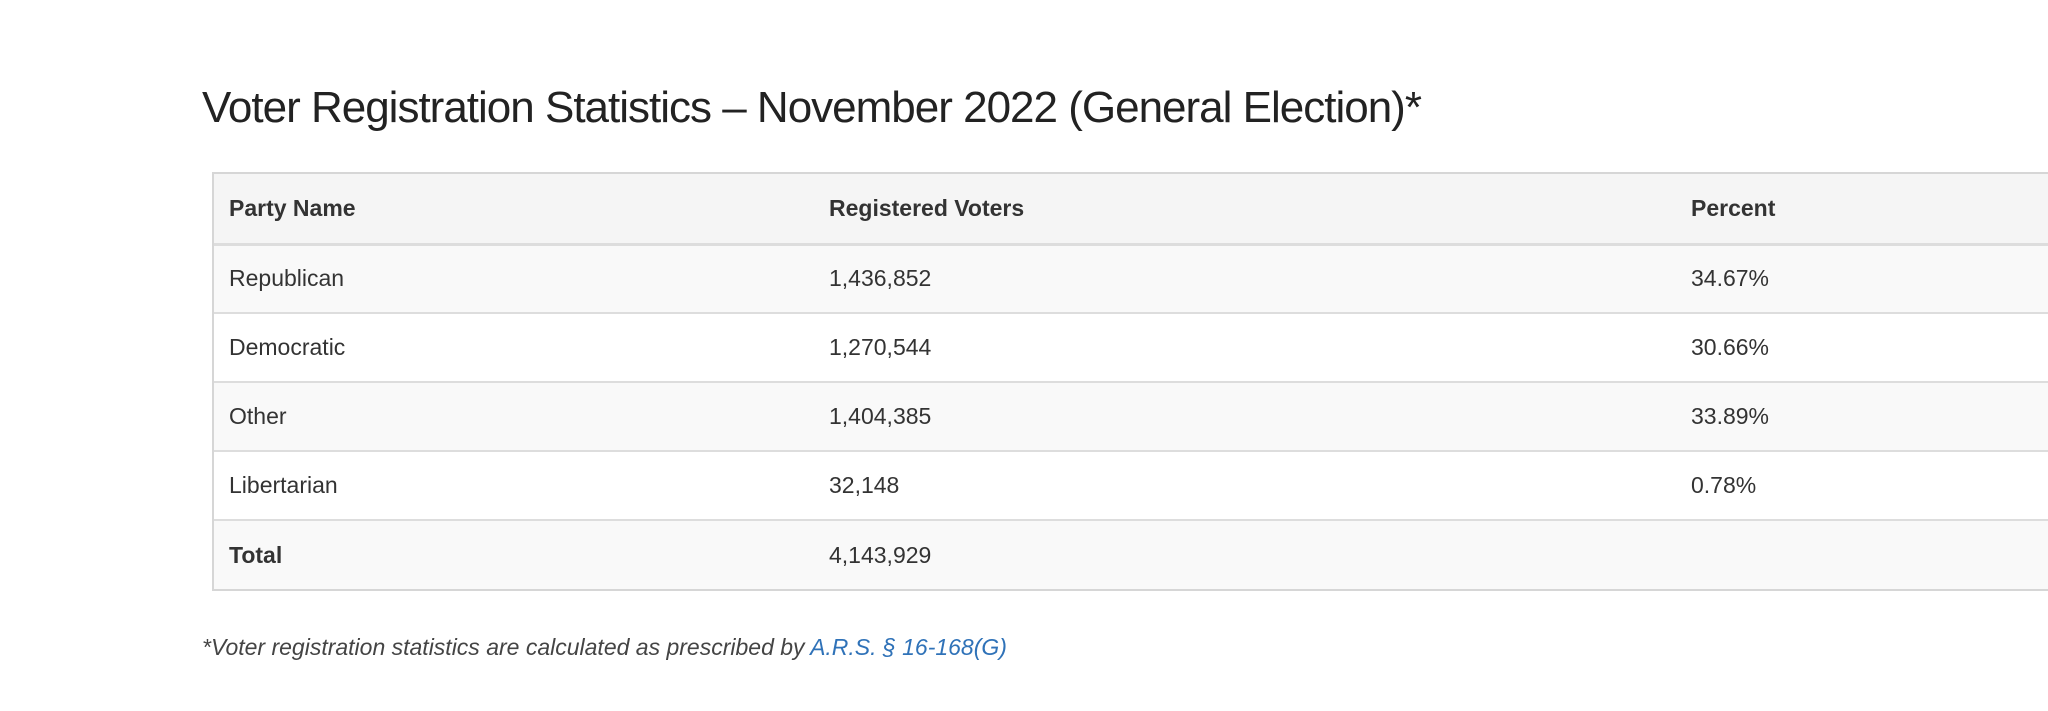  Describe the element at coordinates (1730, 416) in the screenshot. I see `percent-cell: 33.89%` at that location.